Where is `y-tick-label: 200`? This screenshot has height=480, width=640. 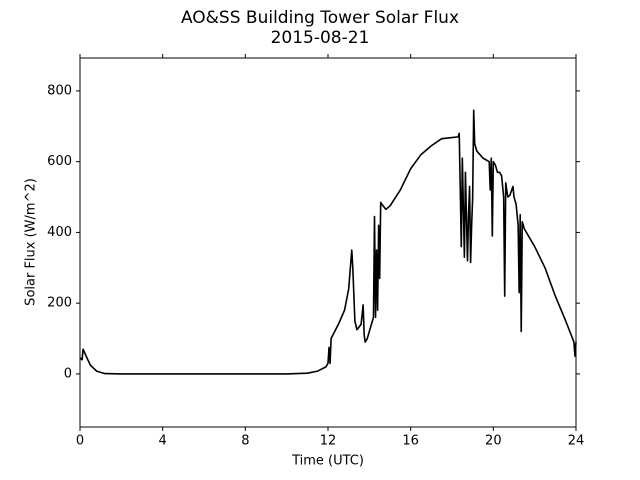
y-tick-label: 200 is located at coordinates (59, 303).